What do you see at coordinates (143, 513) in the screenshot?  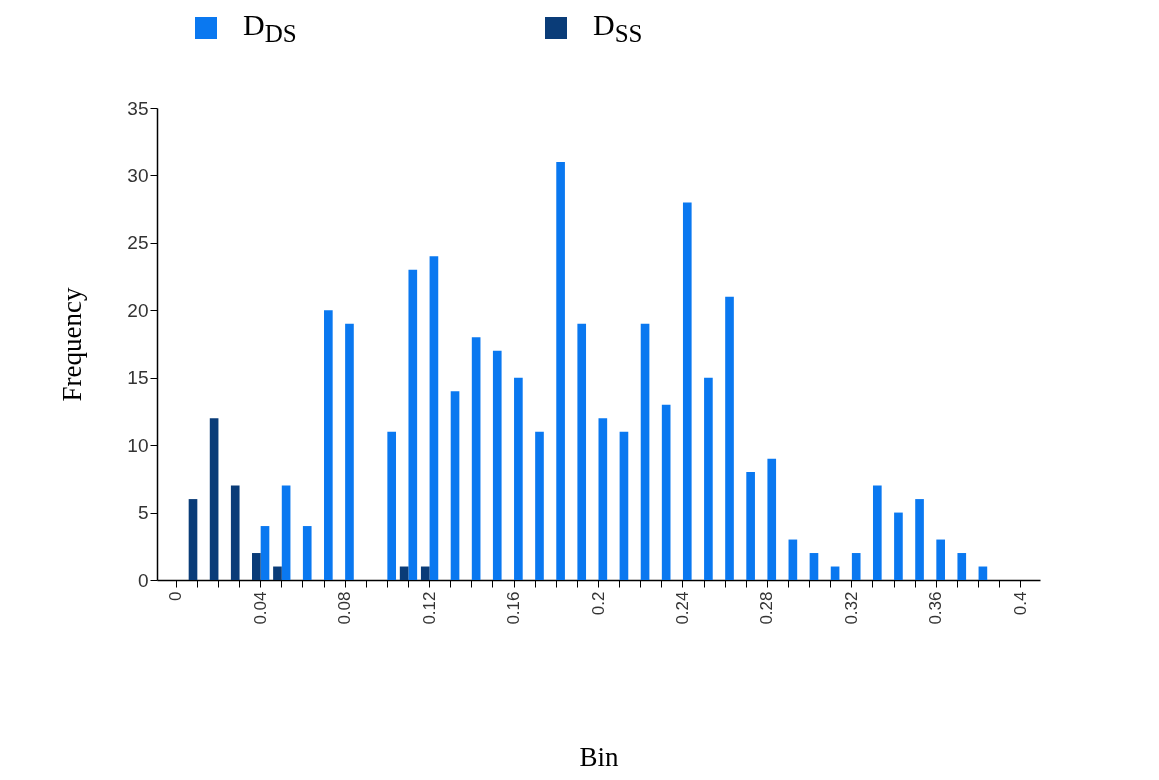 I see `y-tick-label: 5` at bounding box center [143, 513].